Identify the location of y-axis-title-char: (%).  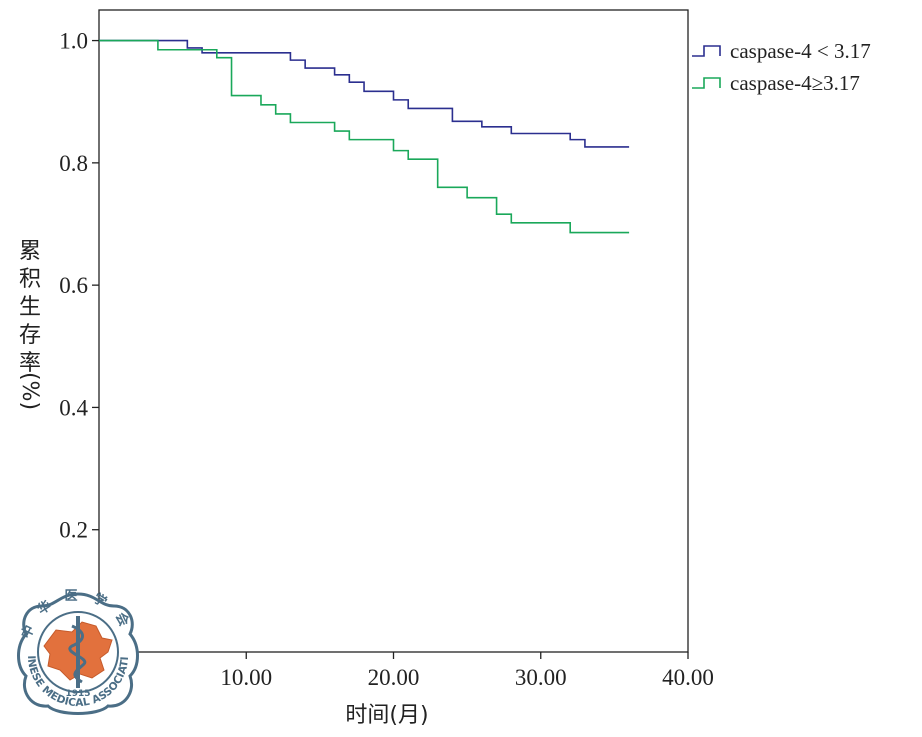
(29, 391).